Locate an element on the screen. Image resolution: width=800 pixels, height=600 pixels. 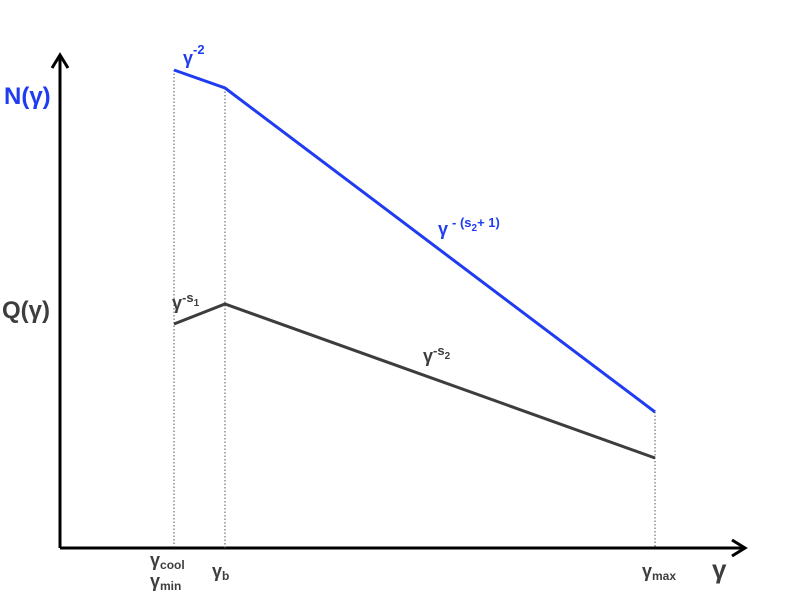
tick-label: γcool is located at coordinates (167, 561).